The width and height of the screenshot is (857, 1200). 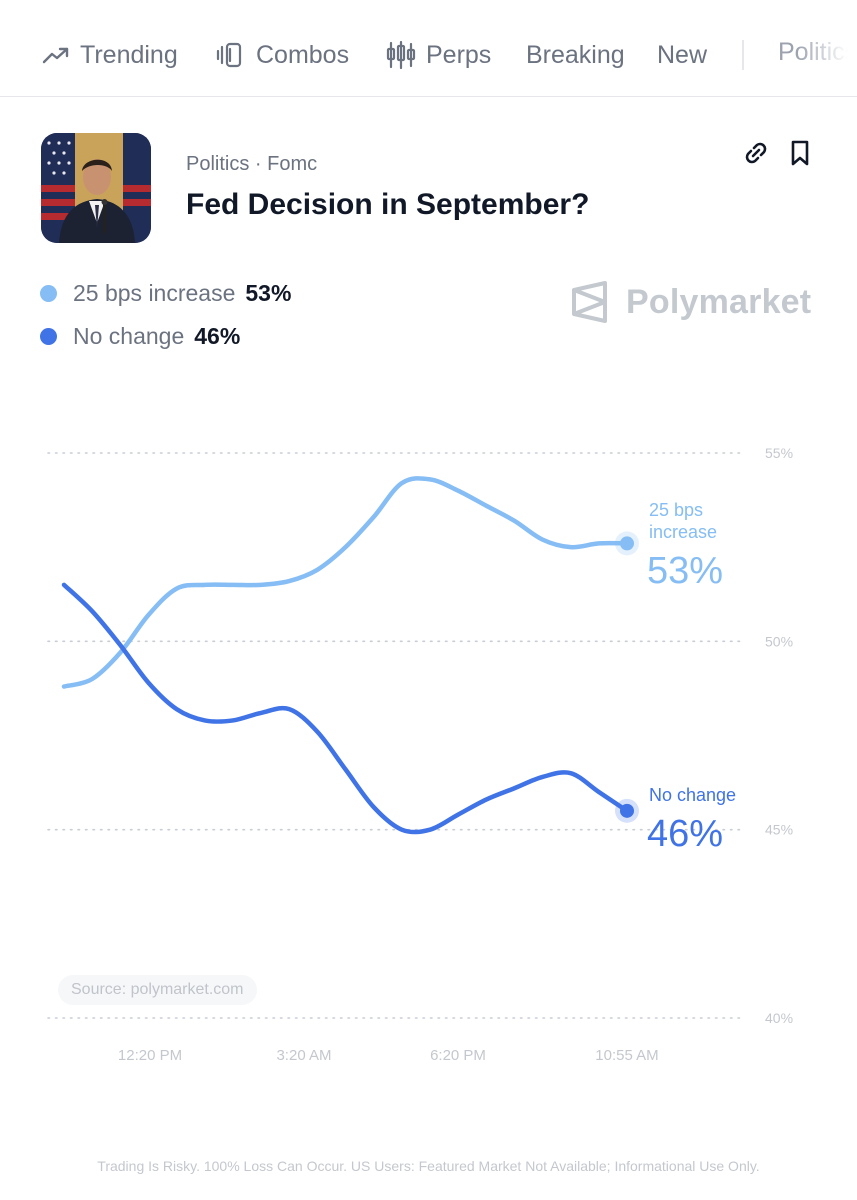 I want to click on nav-perps: Perps, so click(x=438, y=55).